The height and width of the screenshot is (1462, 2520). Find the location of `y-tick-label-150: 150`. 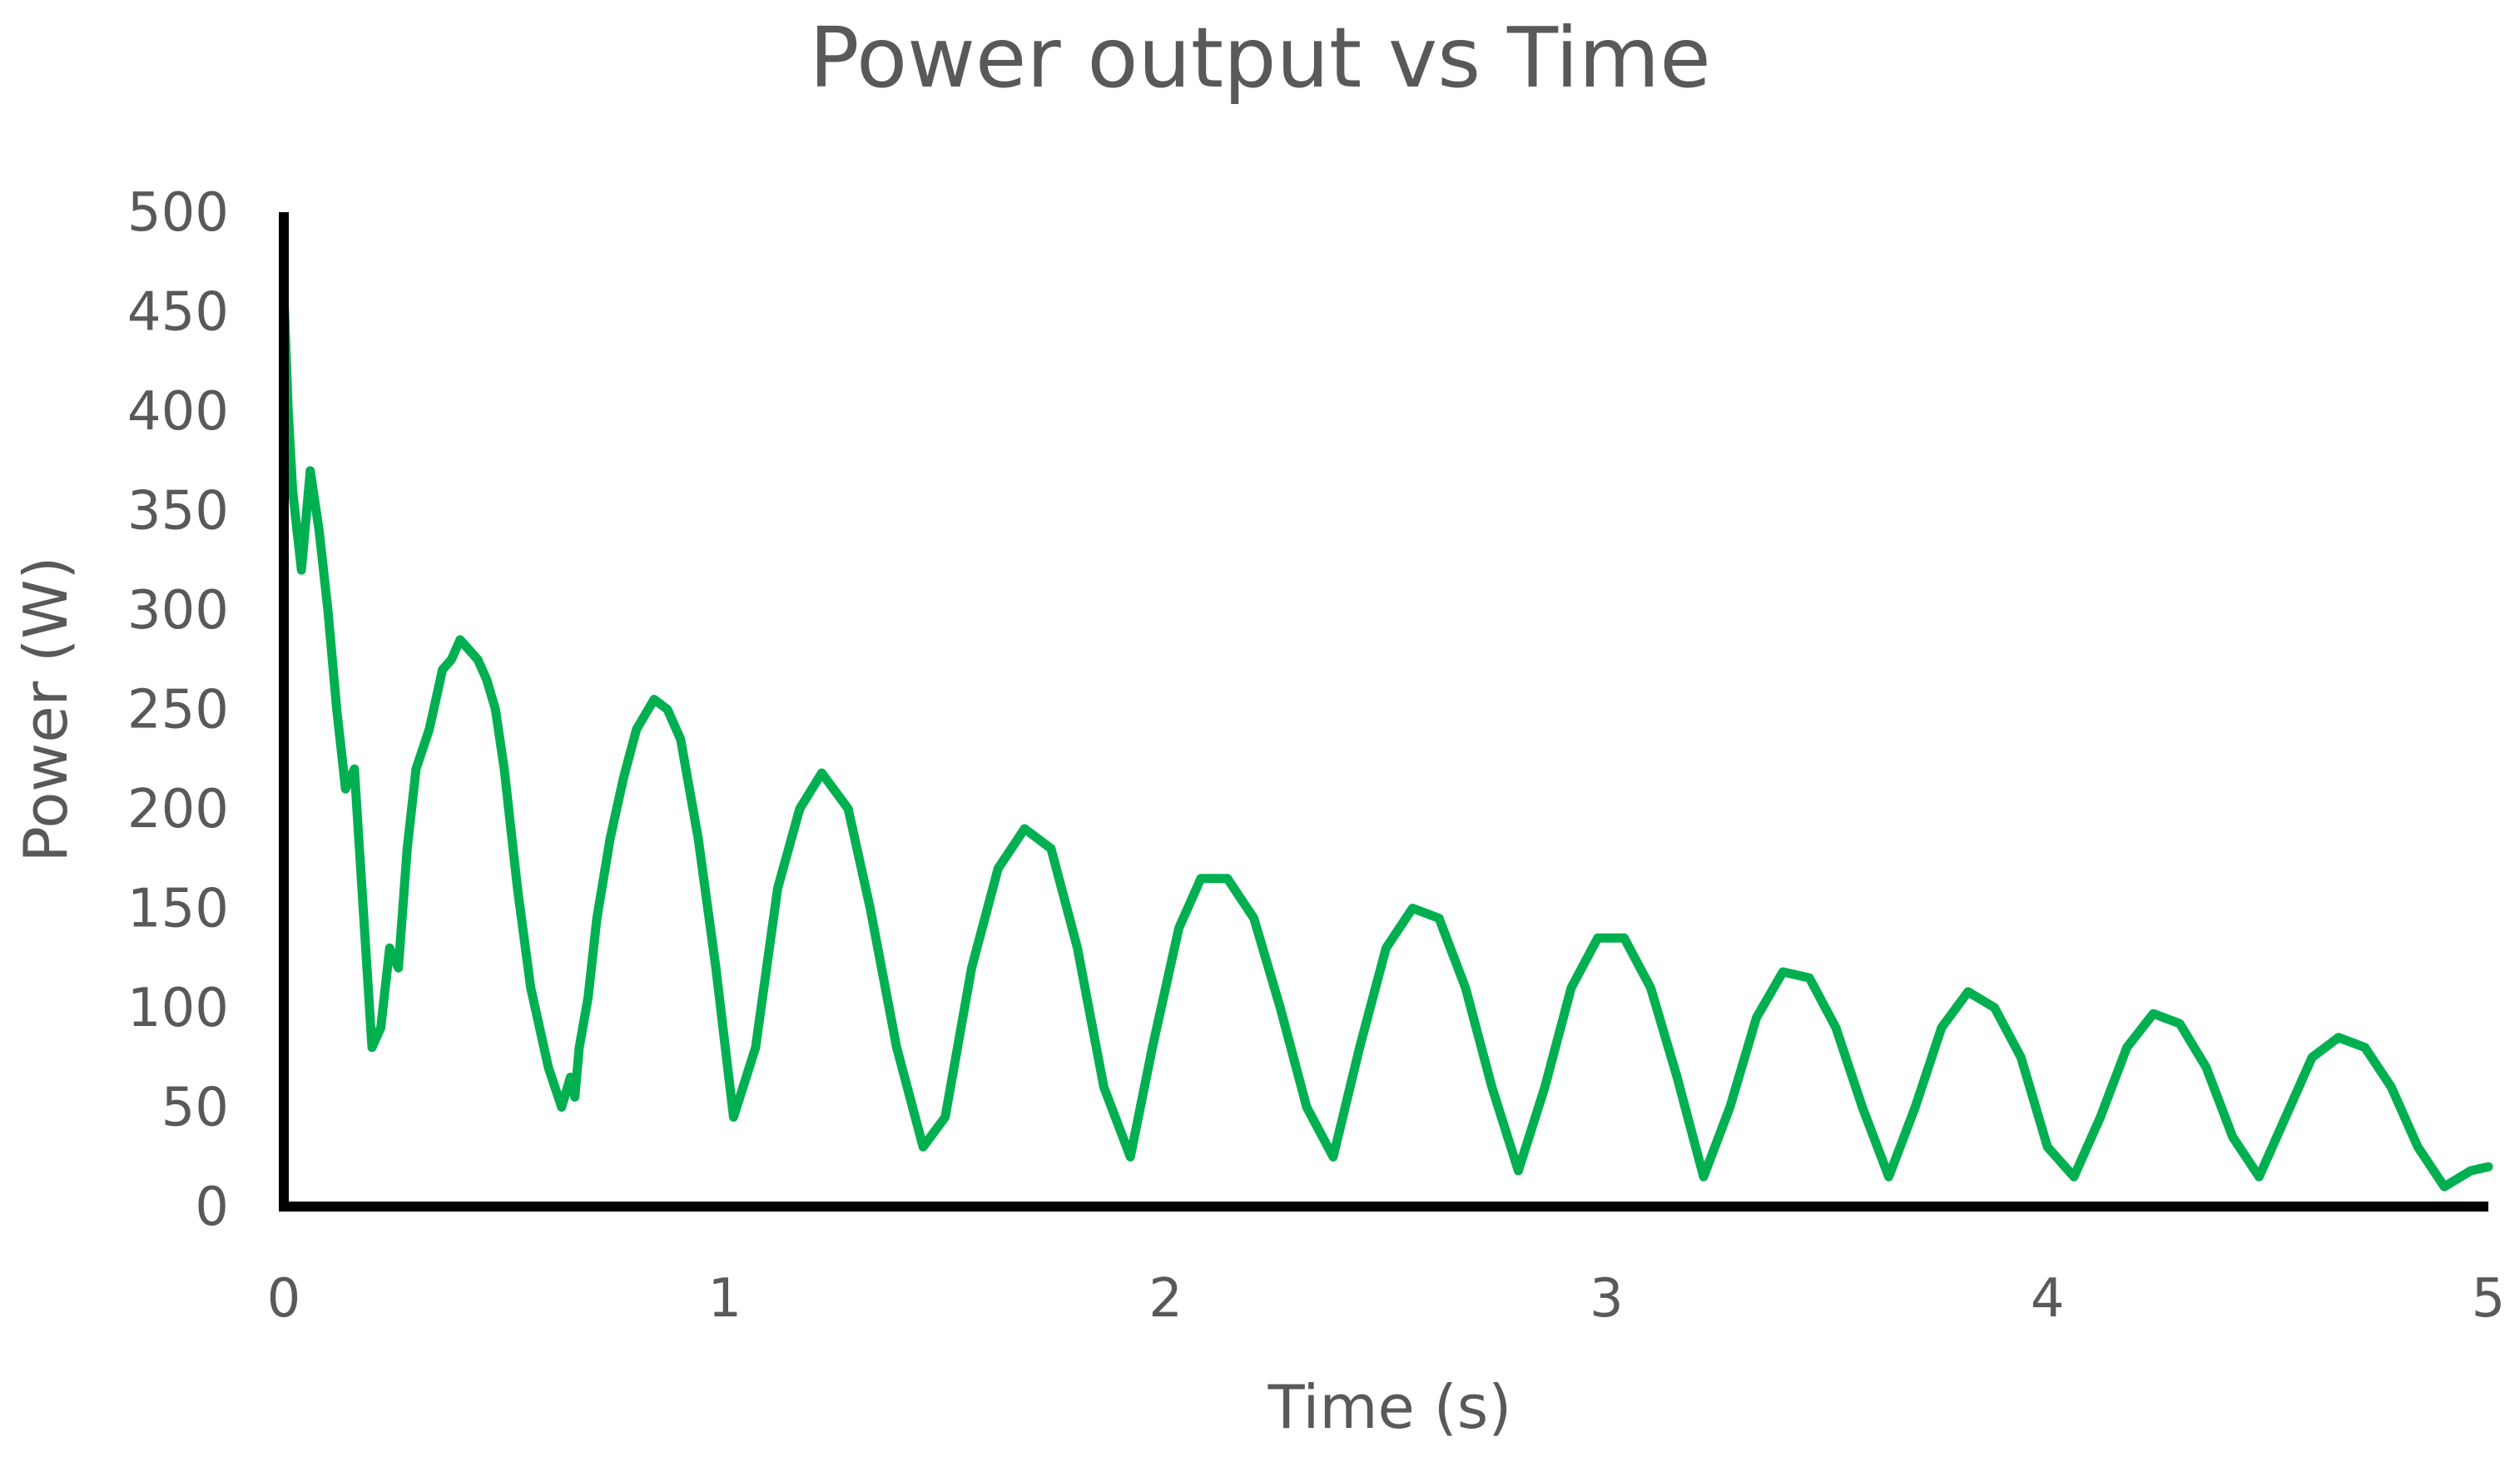

y-tick-label-150: 150 is located at coordinates (178, 909).